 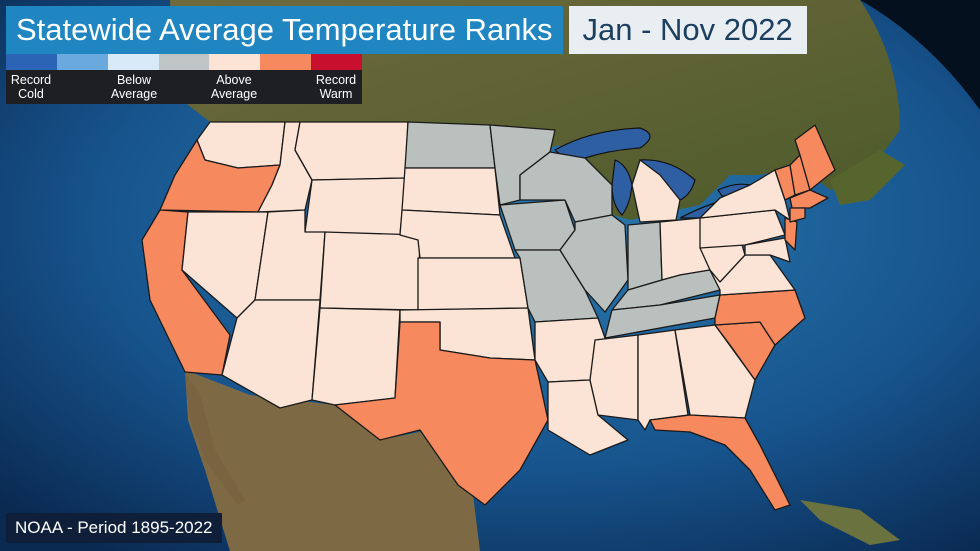 What do you see at coordinates (645, 256) in the screenshot?
I see `state-indiana` at bounding box center [645, 256].